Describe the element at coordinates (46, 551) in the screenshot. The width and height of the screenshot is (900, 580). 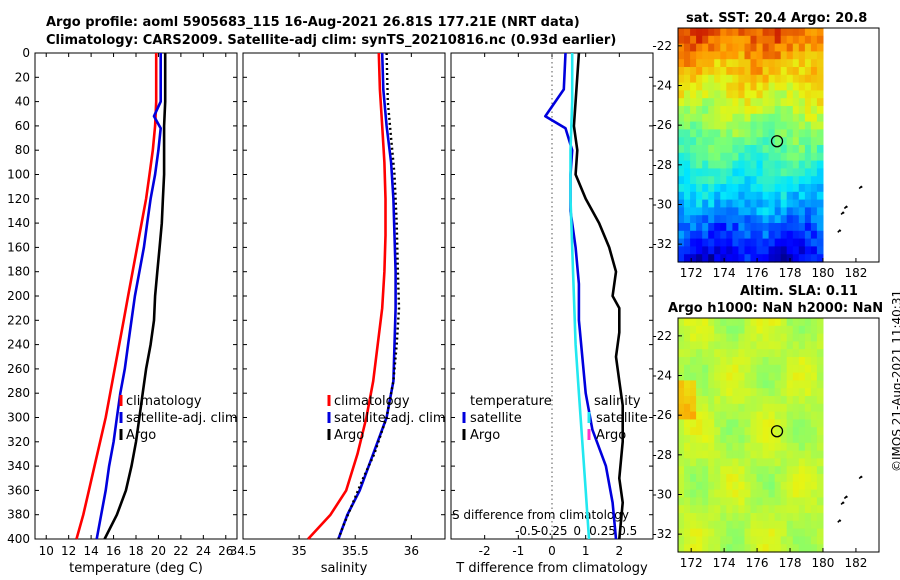
I see `temperature-xtick-label: 10` at that location.